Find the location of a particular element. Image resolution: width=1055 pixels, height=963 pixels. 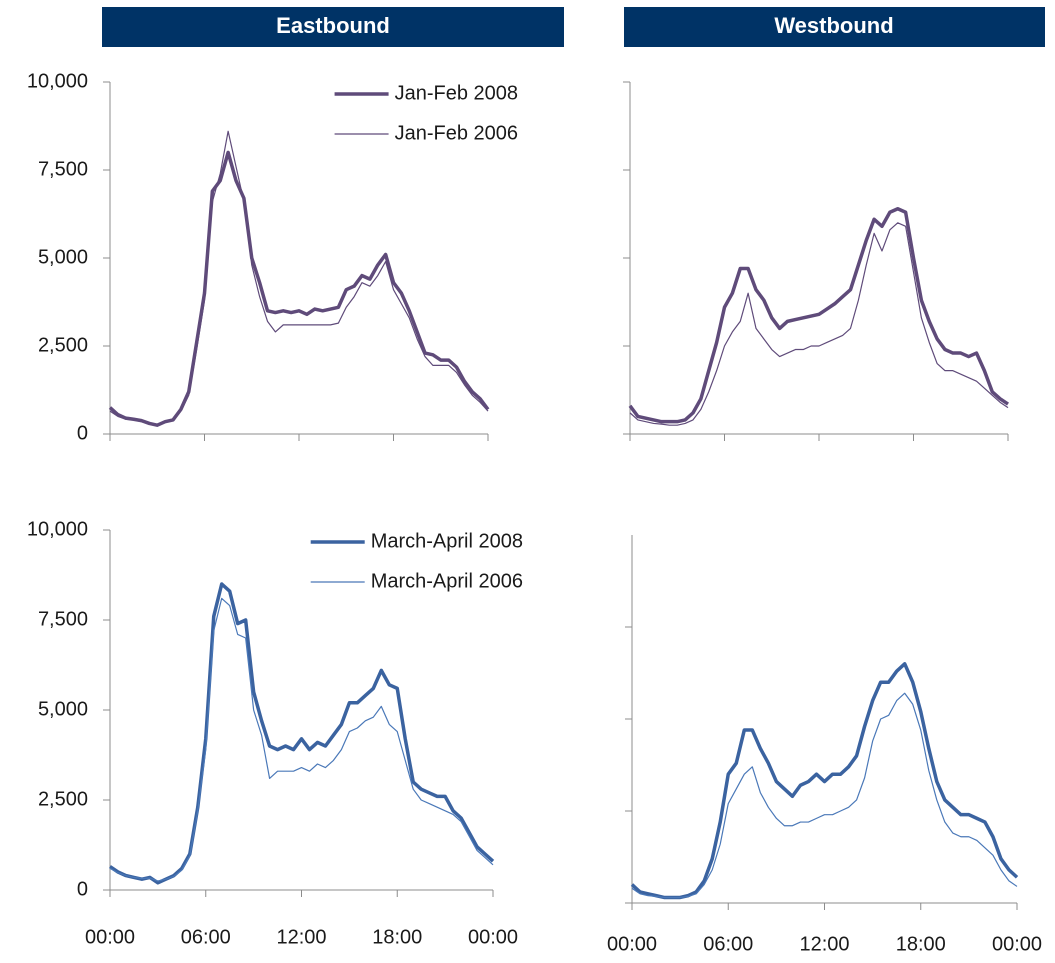

legend-label: March-April 2008 is located at coordinates (447, 541).